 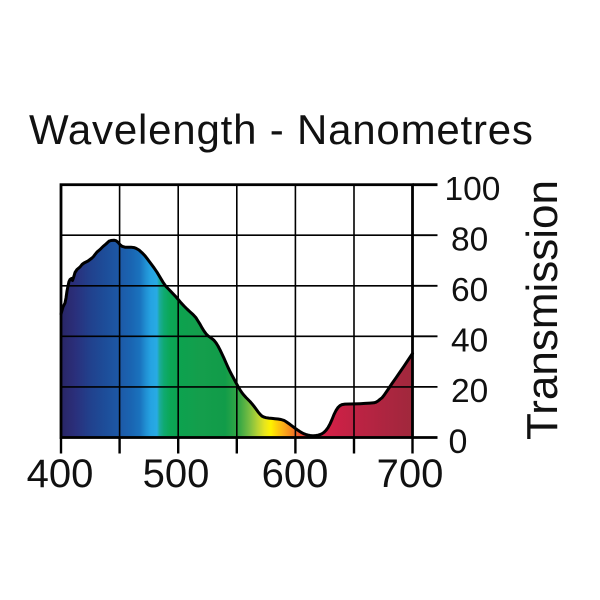 What do you see at coordinates (473, 189) in the screenshot?
I see `svg-text: 100` at bounding box center [473, 189].